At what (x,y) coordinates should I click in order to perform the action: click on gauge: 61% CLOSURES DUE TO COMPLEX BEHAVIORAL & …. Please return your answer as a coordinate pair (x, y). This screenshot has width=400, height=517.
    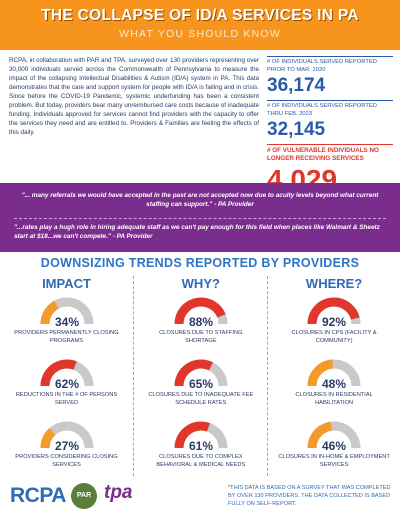
    Looking at the image, I should click on (200, 444).